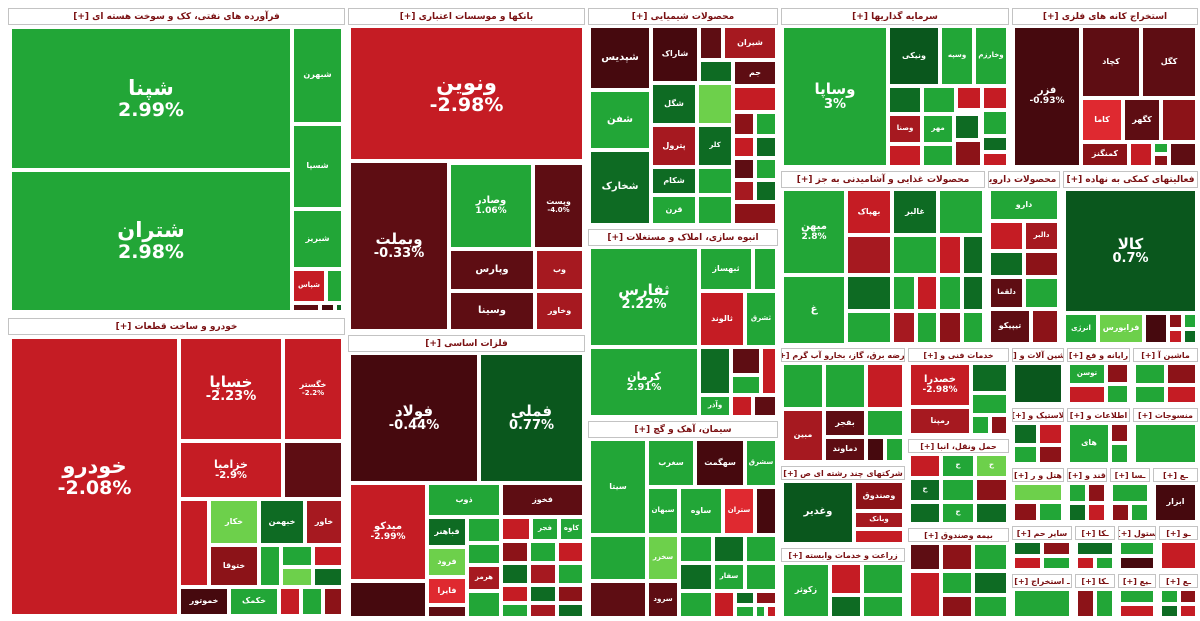 Image resolution: width=1200 pixels, height=621 pixels. I want to click on stock-tile-وصادر: وصادر 1.06%, so click(491, 206).